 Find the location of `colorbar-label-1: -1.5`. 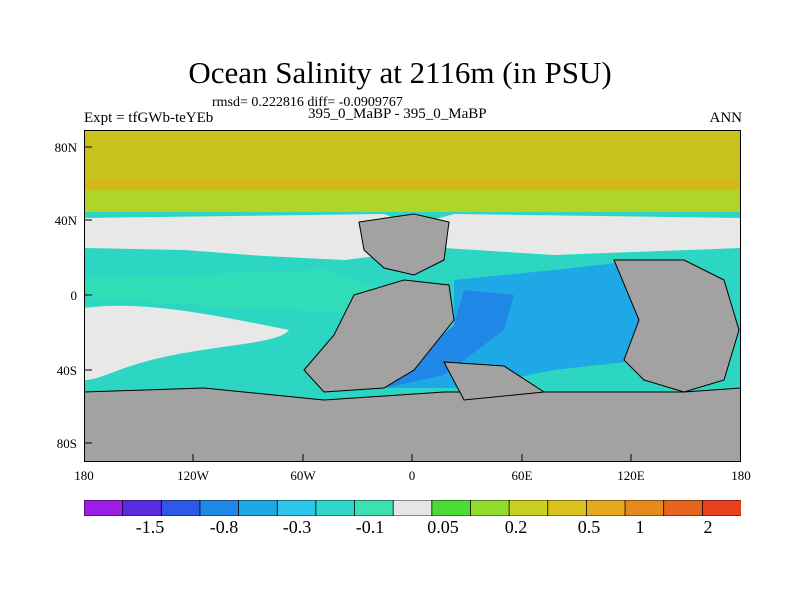

colorbar-label-1: -1.5 is located at coordinates (150, 527).